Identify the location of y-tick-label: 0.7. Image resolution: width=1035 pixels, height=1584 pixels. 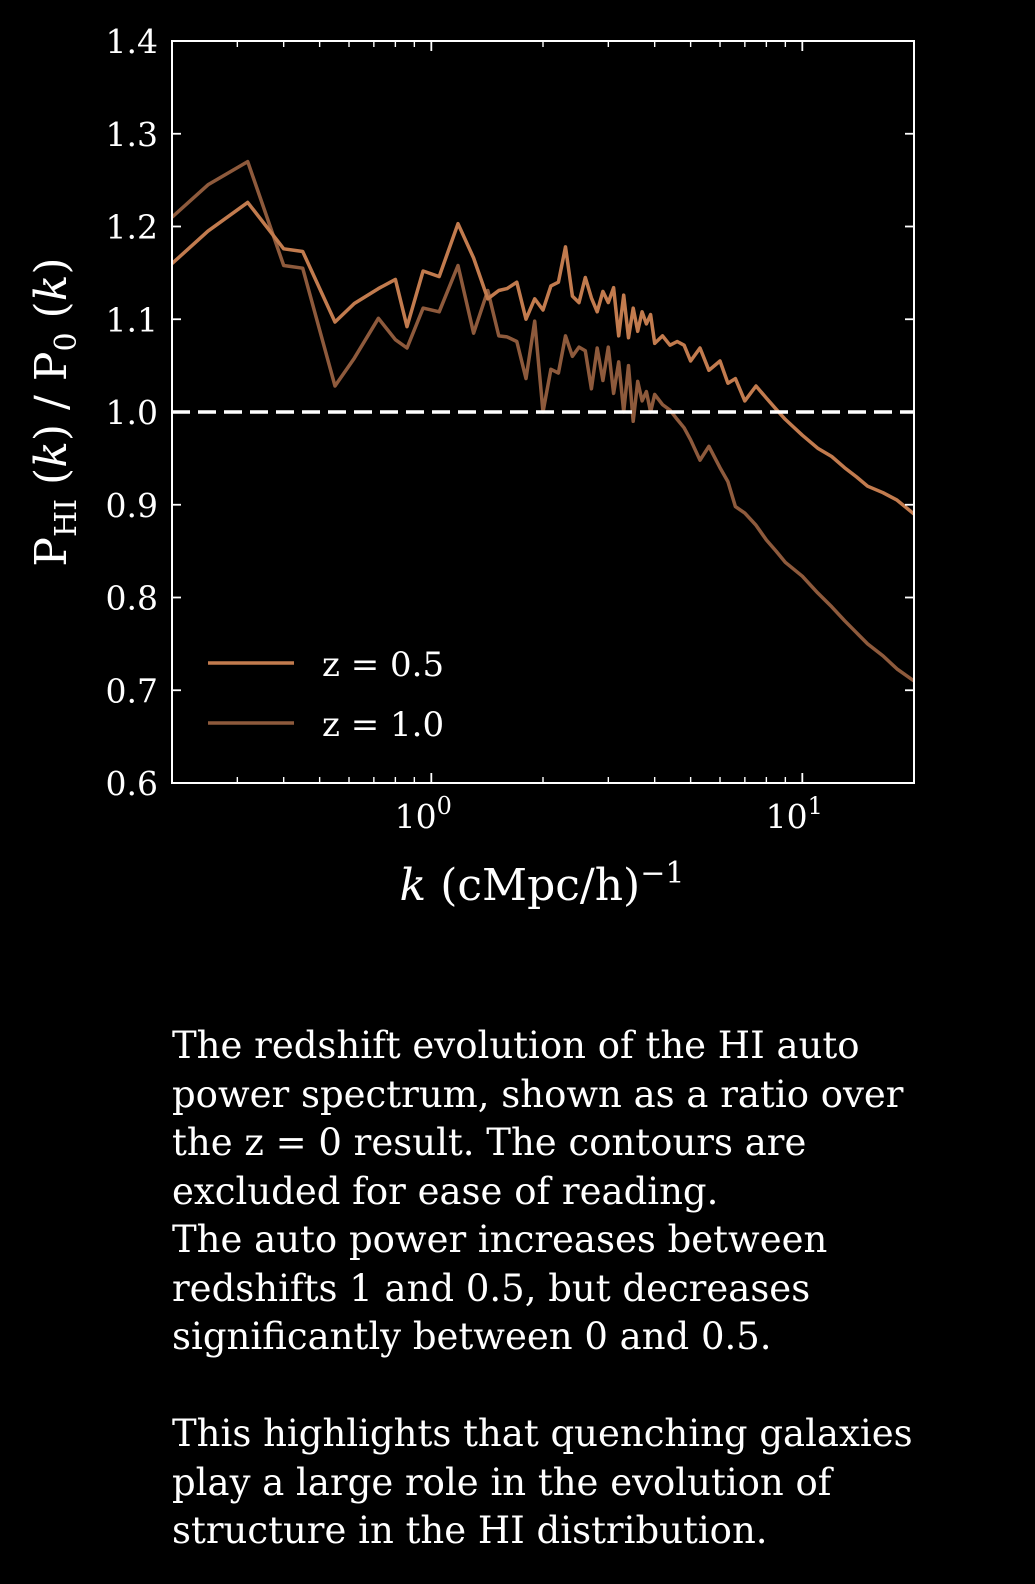
(132, 690).